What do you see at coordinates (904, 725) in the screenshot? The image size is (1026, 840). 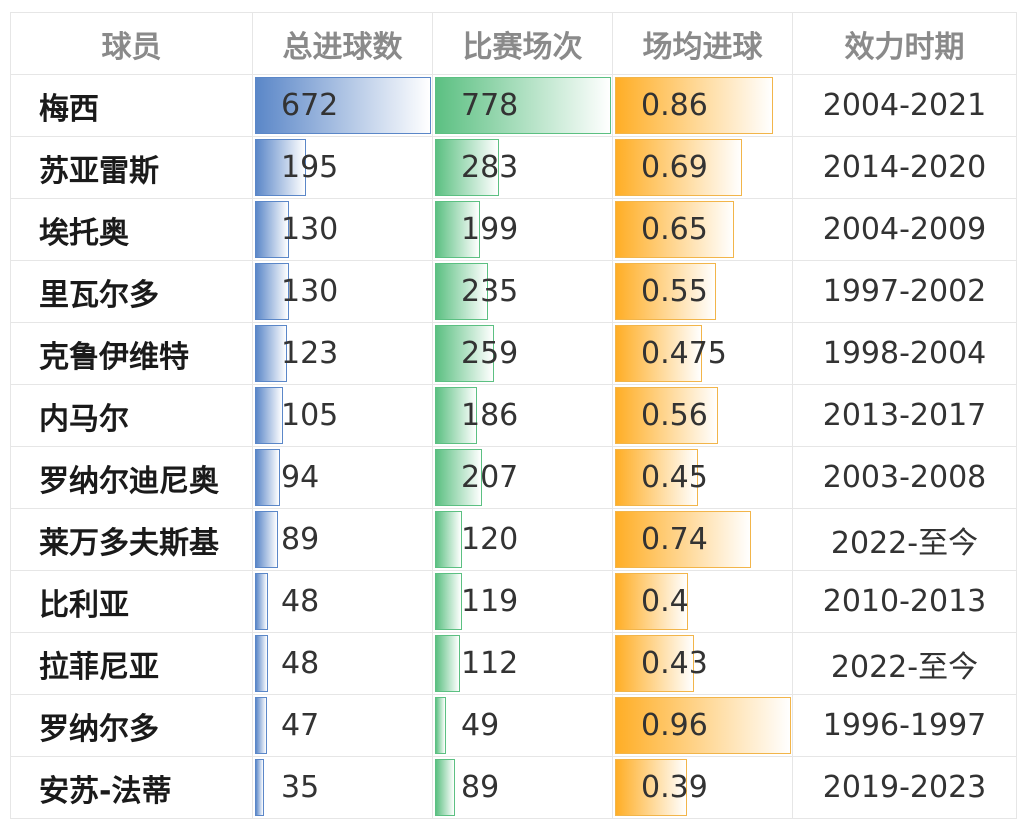 I see `period-value: 1996-1997` at bounding box center [904, 725].